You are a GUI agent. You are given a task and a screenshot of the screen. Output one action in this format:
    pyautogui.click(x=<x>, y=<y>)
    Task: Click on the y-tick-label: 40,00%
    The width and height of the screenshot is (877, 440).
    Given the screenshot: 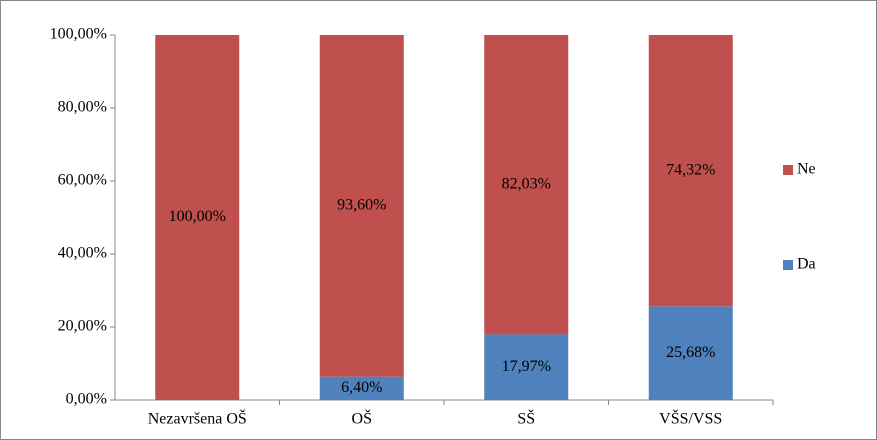 What is the action you would take?
    pyautogui.click(x=82, y=253)
    